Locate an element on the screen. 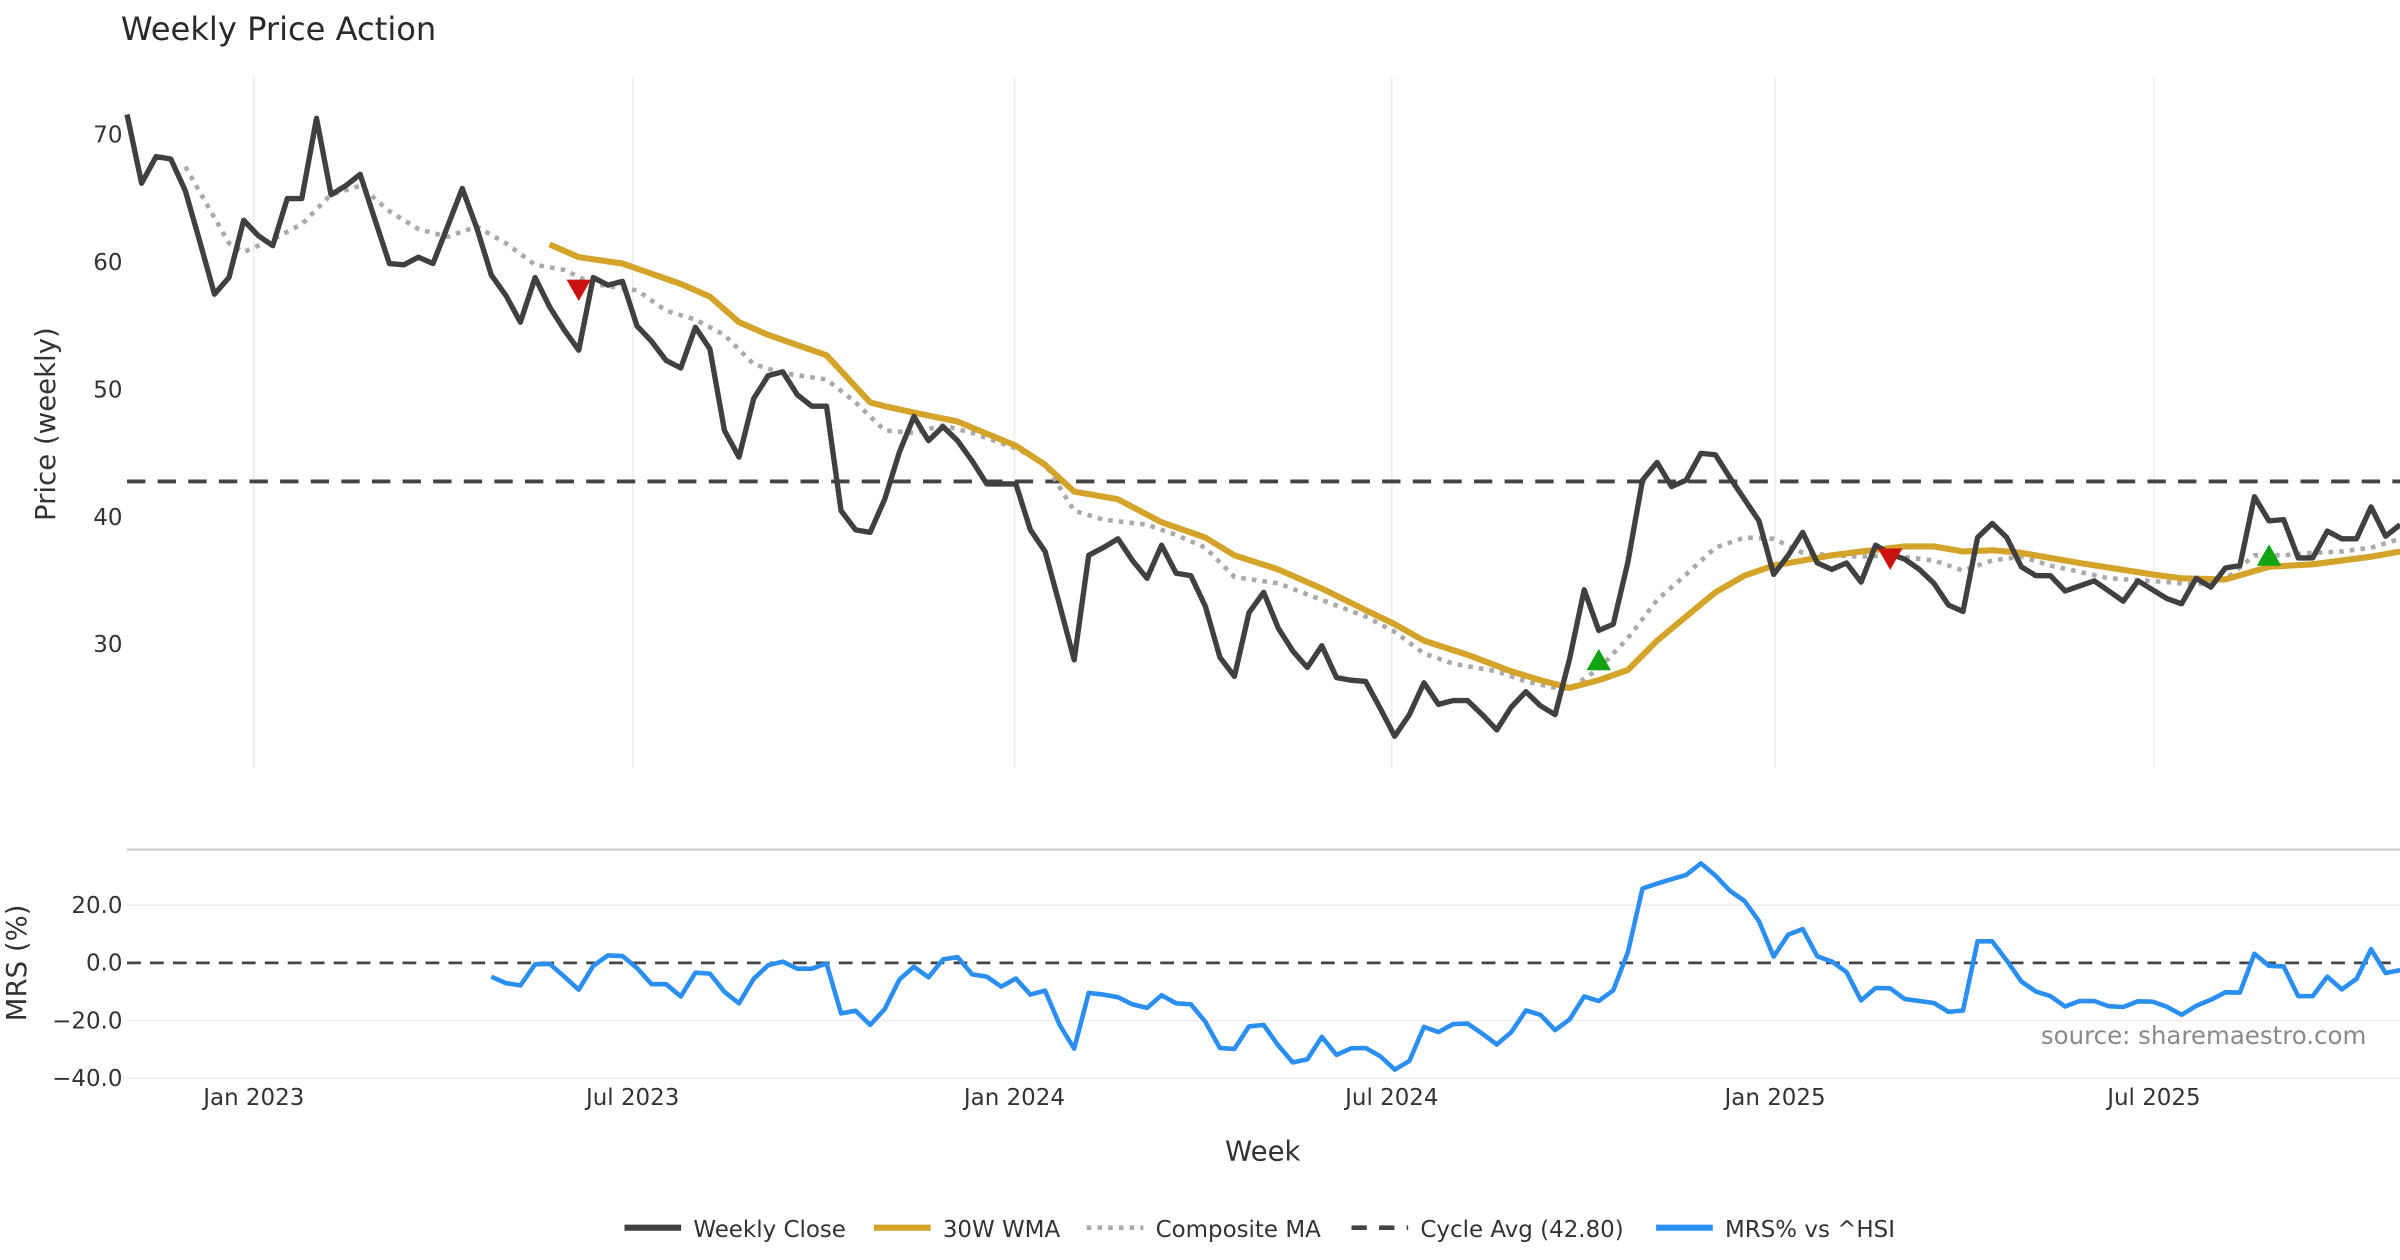 The image size is (2400, 1260). mrs-y-axis-label: MRS (%) is located at coordinates (17, 962).